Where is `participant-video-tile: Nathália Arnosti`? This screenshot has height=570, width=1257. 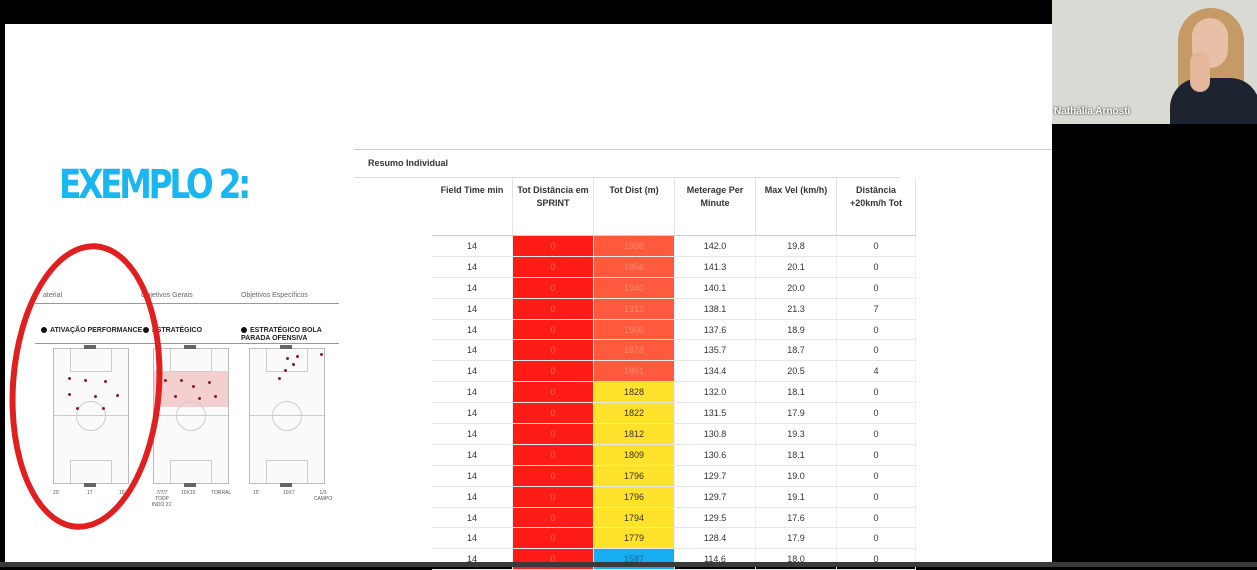 participant-video-tile: Nathália Arnosti is located at coordinates (1154, 62).